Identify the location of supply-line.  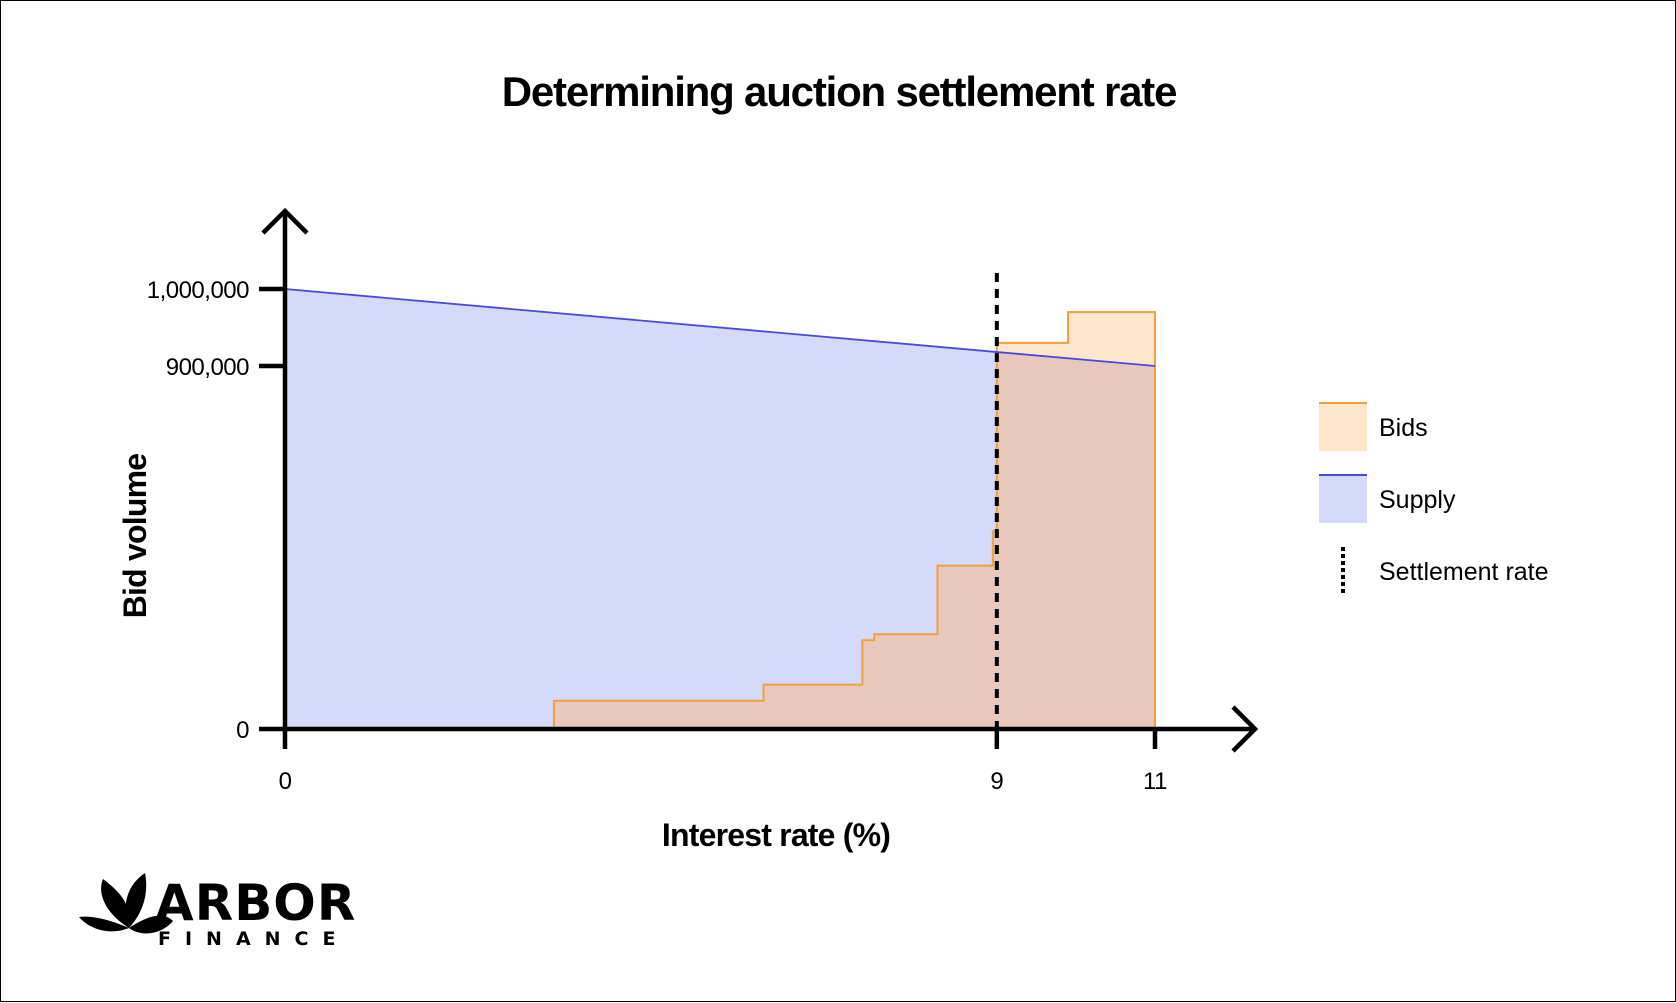
(720, 327).